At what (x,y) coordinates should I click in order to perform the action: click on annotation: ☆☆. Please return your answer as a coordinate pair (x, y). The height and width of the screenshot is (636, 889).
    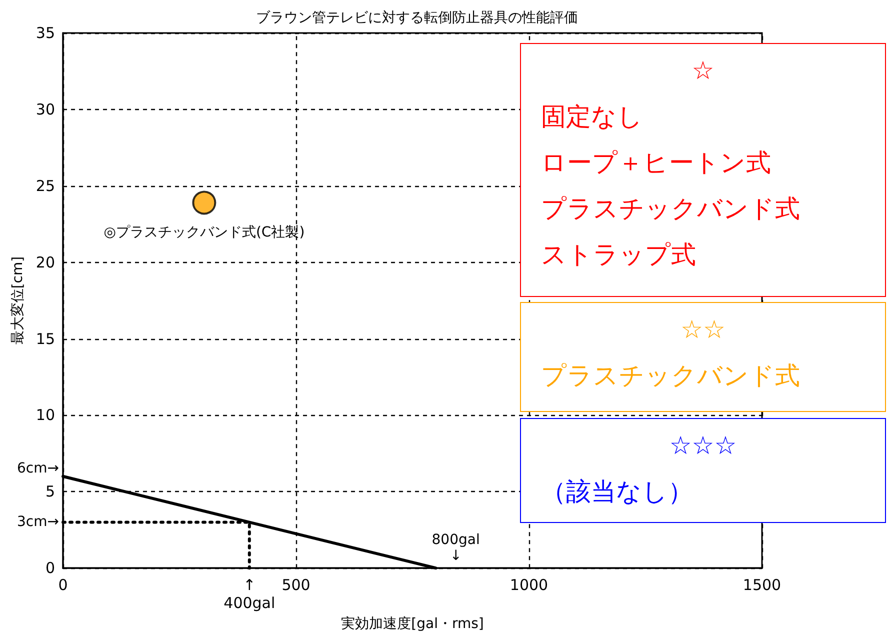
    Looking at the image, I should click on (703, 330).